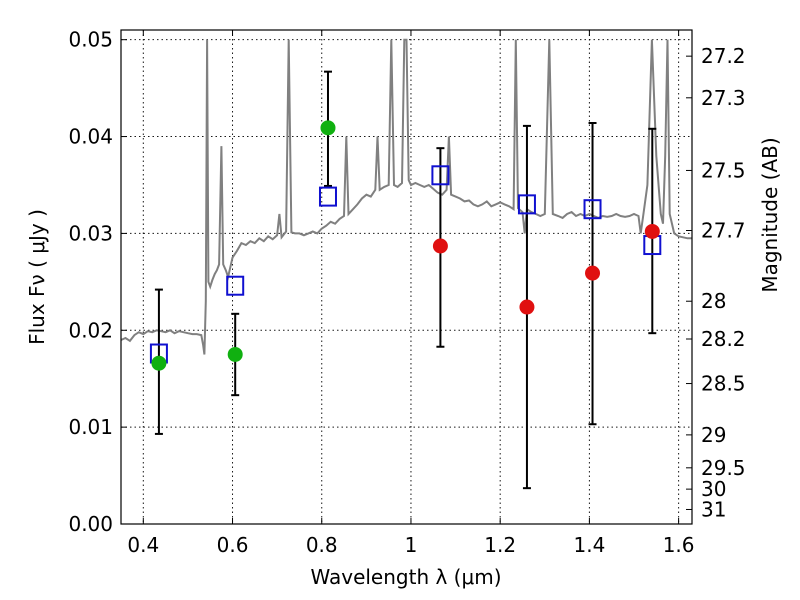 This screenshot has width=800, height=600. I want to click on y-axis-label: Flux Fν ( μJy ), so click(37, 277).